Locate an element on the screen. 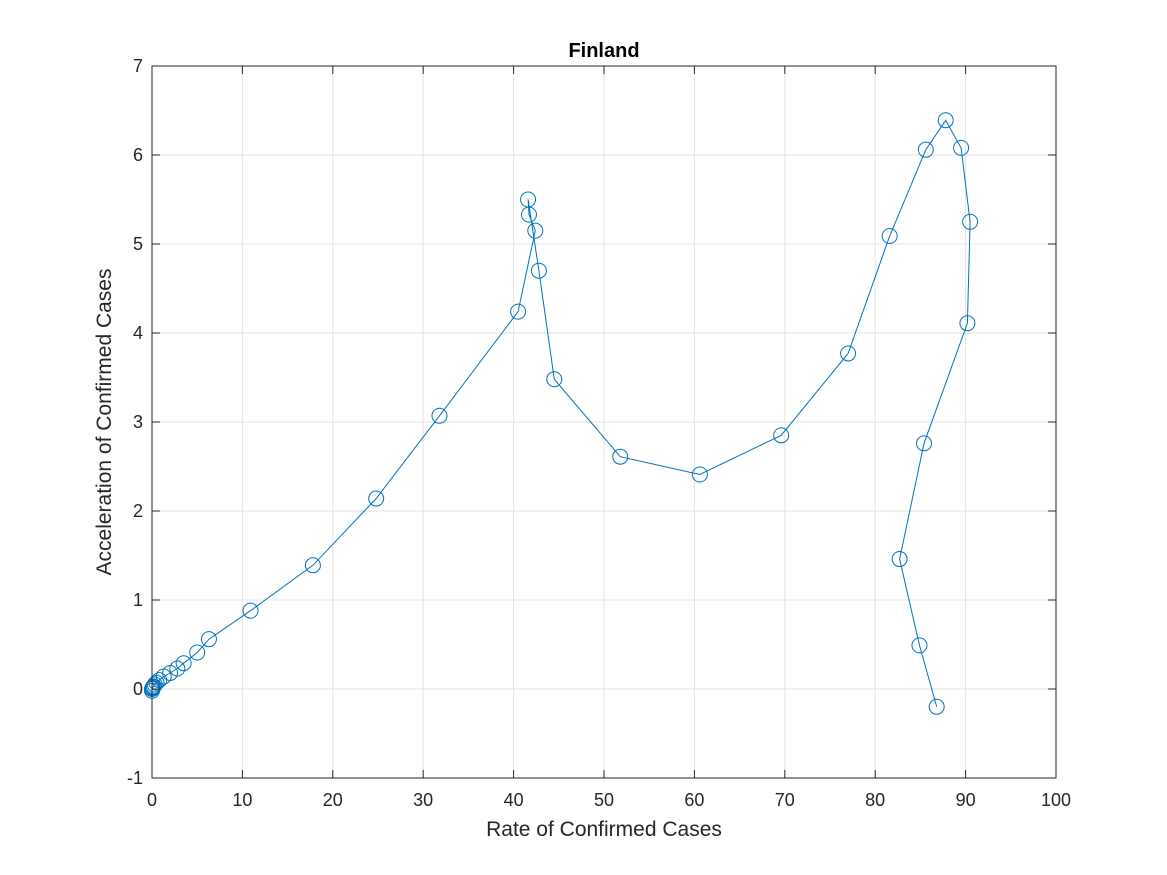  x-tick-label: 60 is located at coordinates (694, 800).